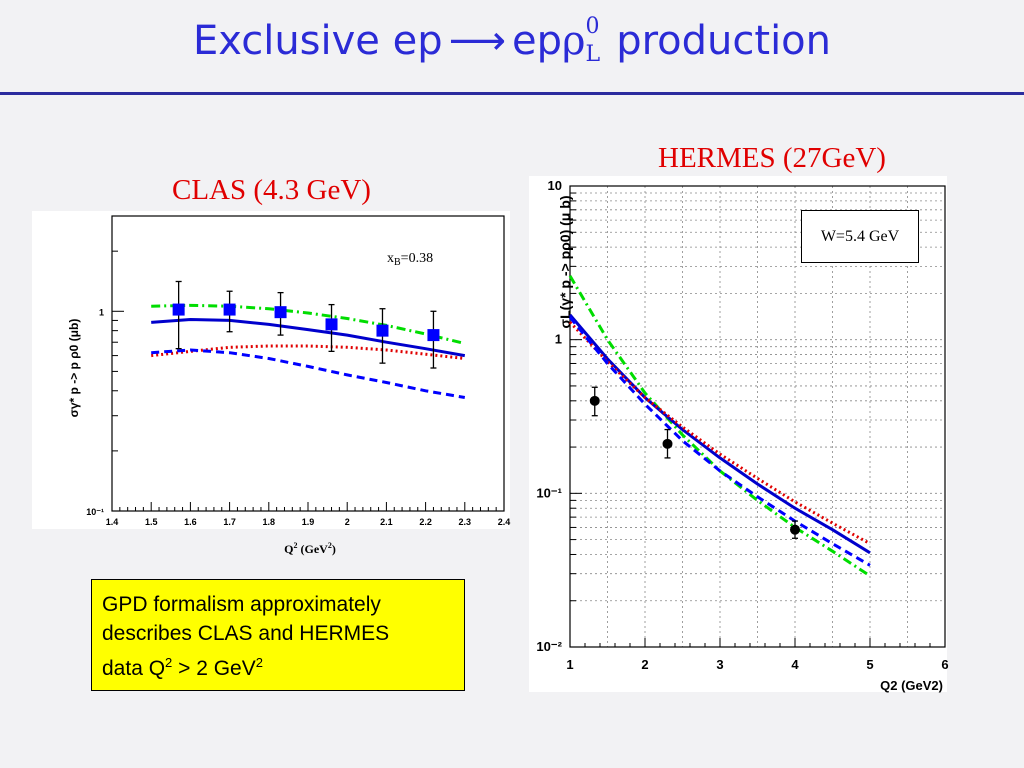 This screenshot has width=1024, height=768. I want to click on clas-y-axis-label: σγ* p -> p ρ0 (μb), so click(74, 368).